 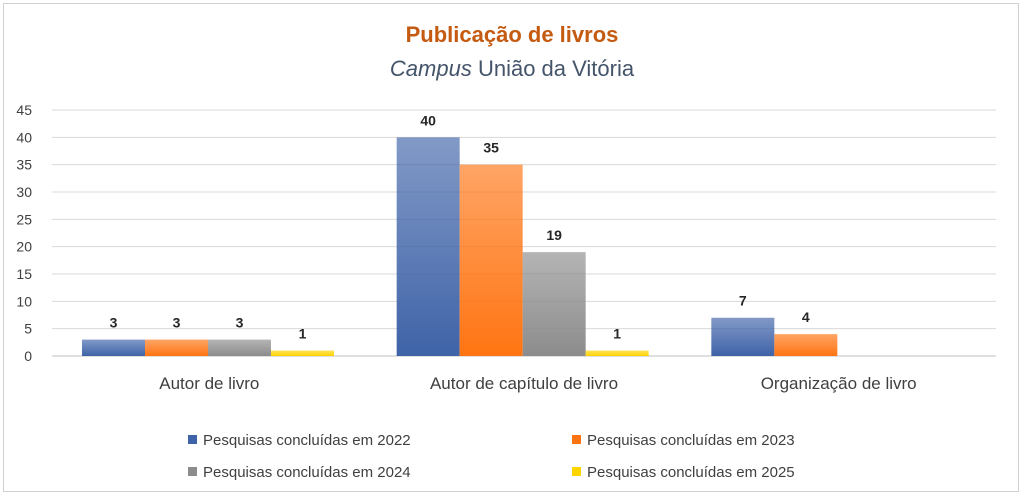 I want to click on y-tick-label: 0, so click(x=28, y=356).